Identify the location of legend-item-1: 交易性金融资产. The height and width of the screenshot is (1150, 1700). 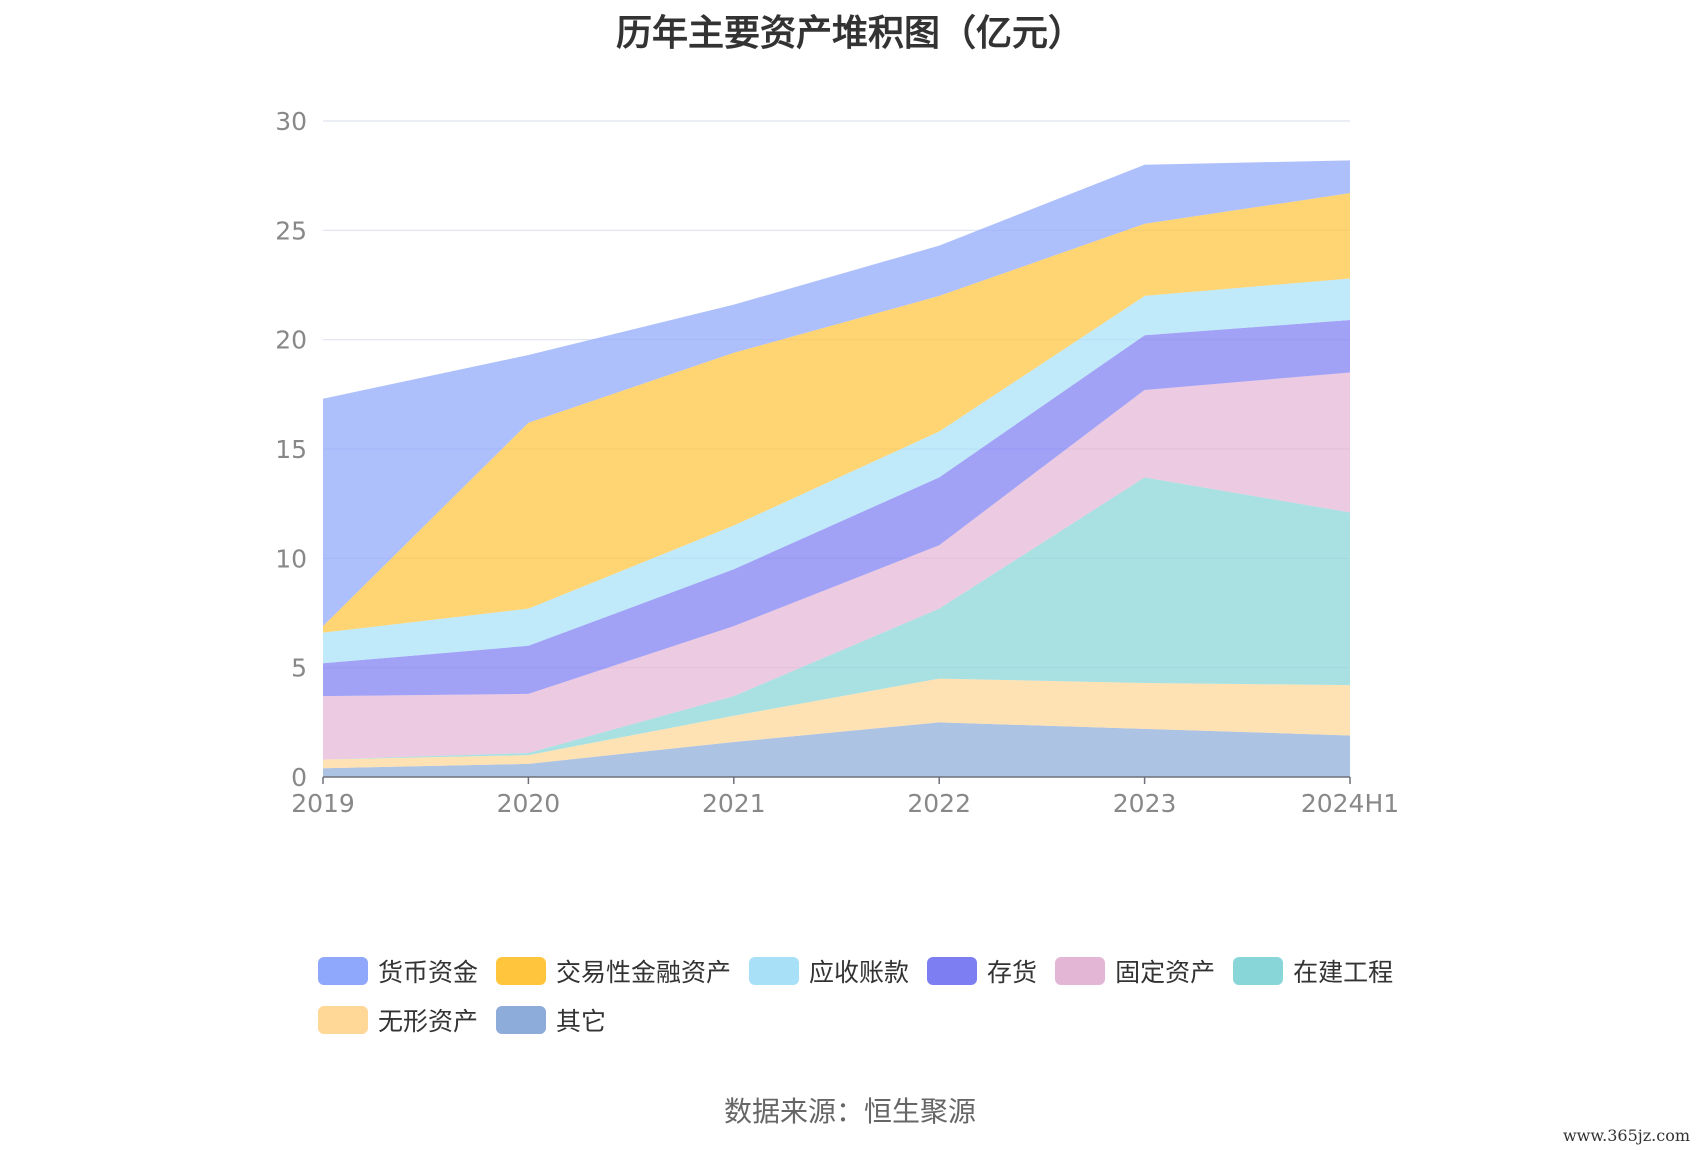
(613, 970).